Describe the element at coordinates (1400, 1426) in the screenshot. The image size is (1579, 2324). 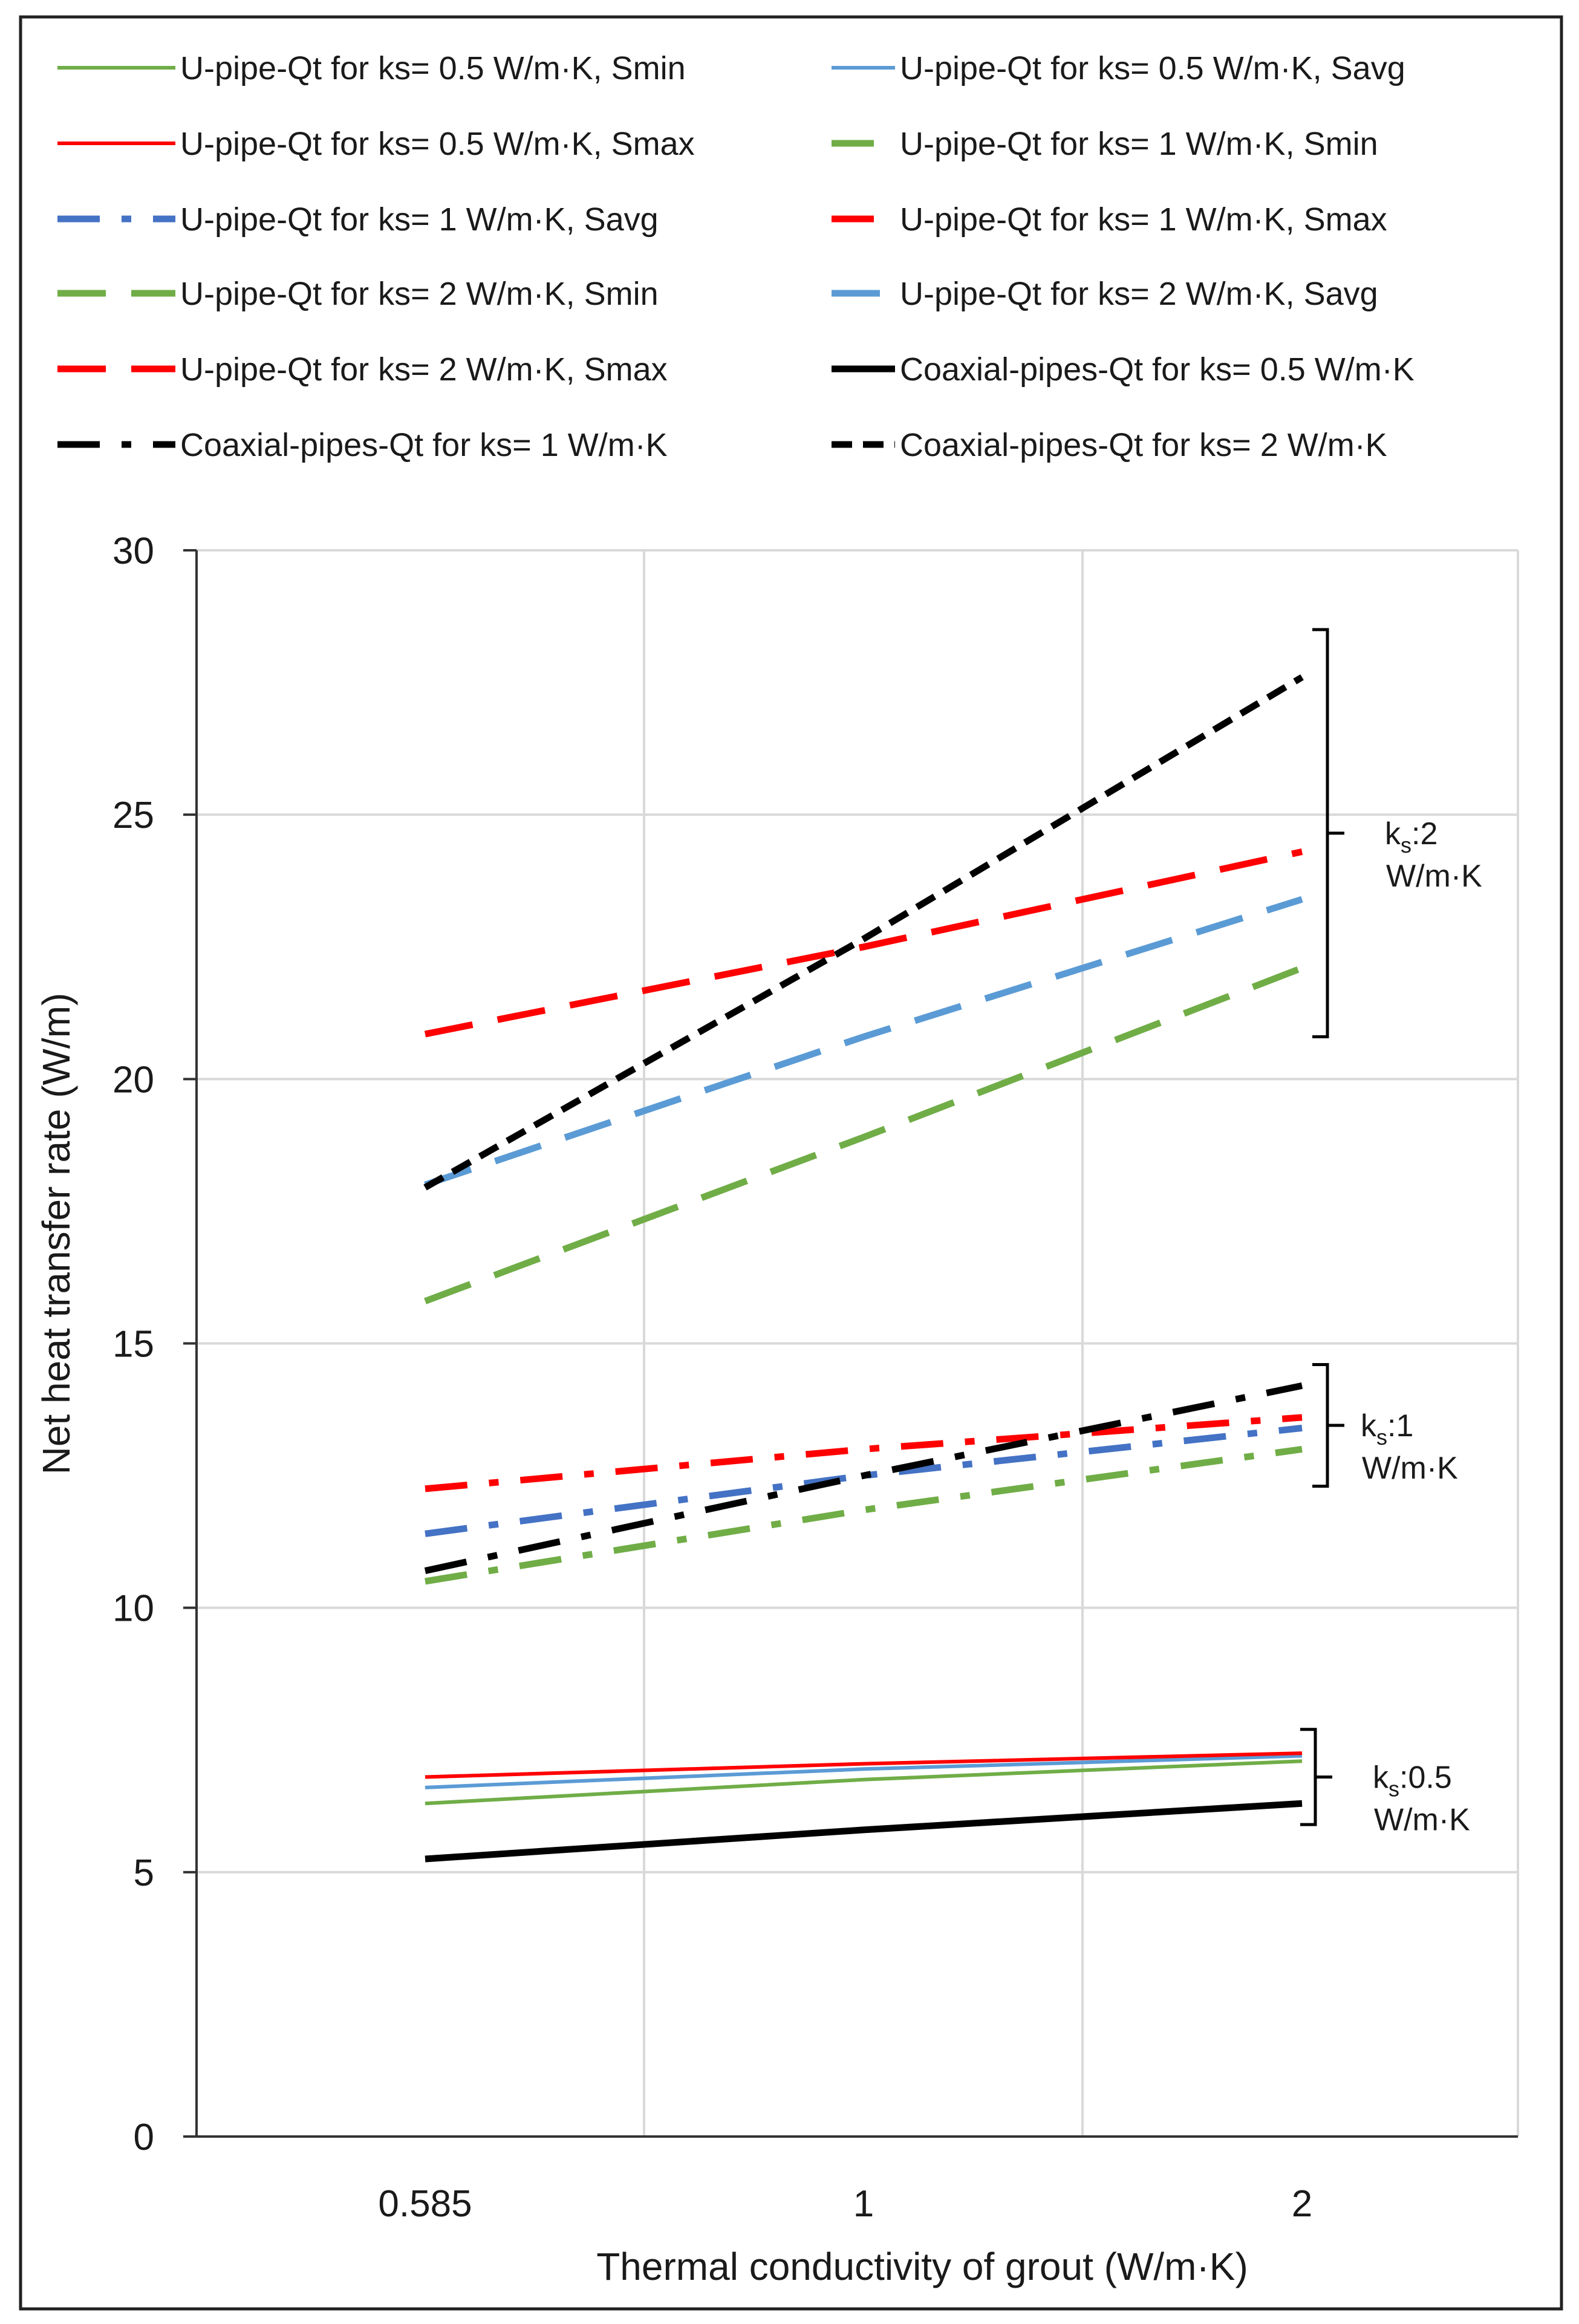
I see `annotation-value: :1` at that location.